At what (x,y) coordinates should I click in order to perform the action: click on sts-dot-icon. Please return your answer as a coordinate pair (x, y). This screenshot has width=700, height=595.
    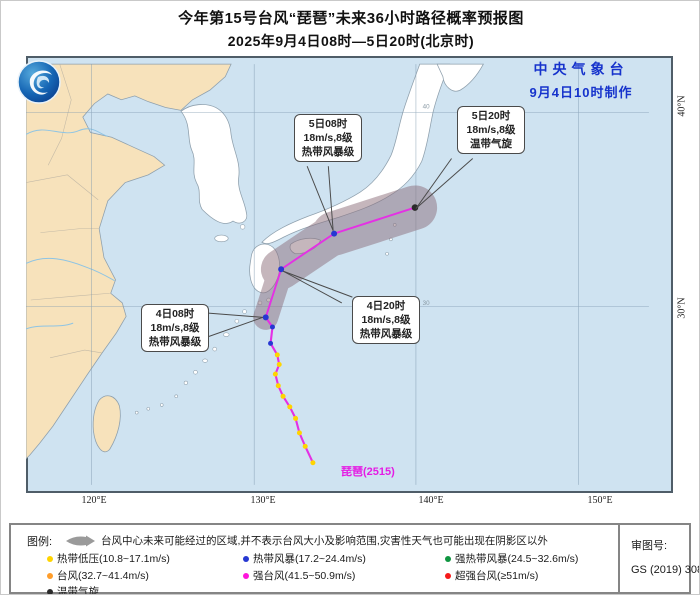
    Looking at the image, I should click on (448, 559).